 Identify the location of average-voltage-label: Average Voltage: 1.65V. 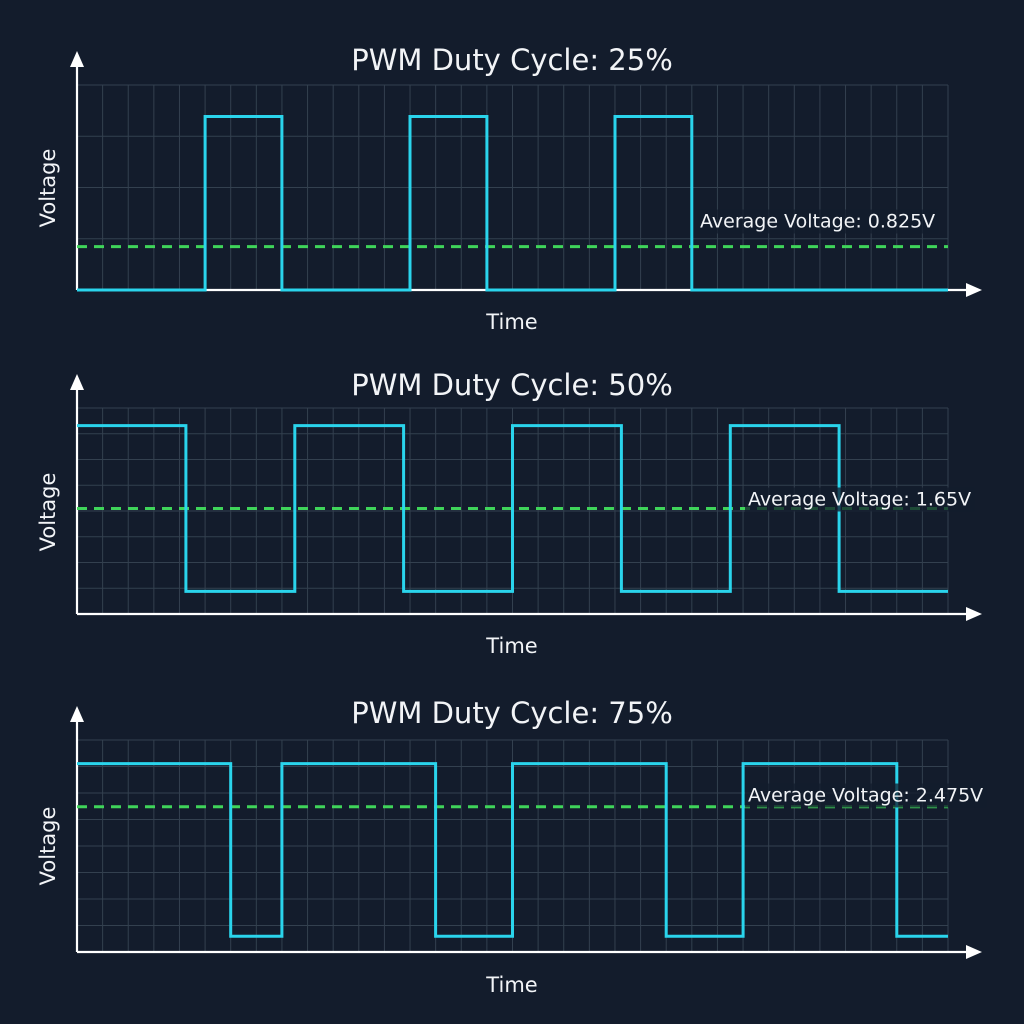
(859, 500).